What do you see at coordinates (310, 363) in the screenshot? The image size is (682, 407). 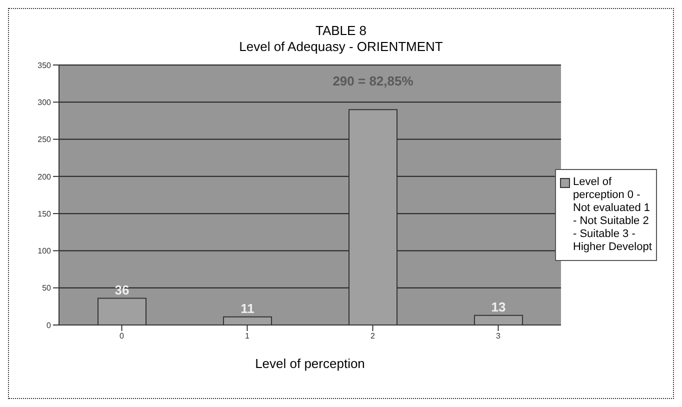 I see `x-axis-title: Level of perception` at bounding box center [310, 363].